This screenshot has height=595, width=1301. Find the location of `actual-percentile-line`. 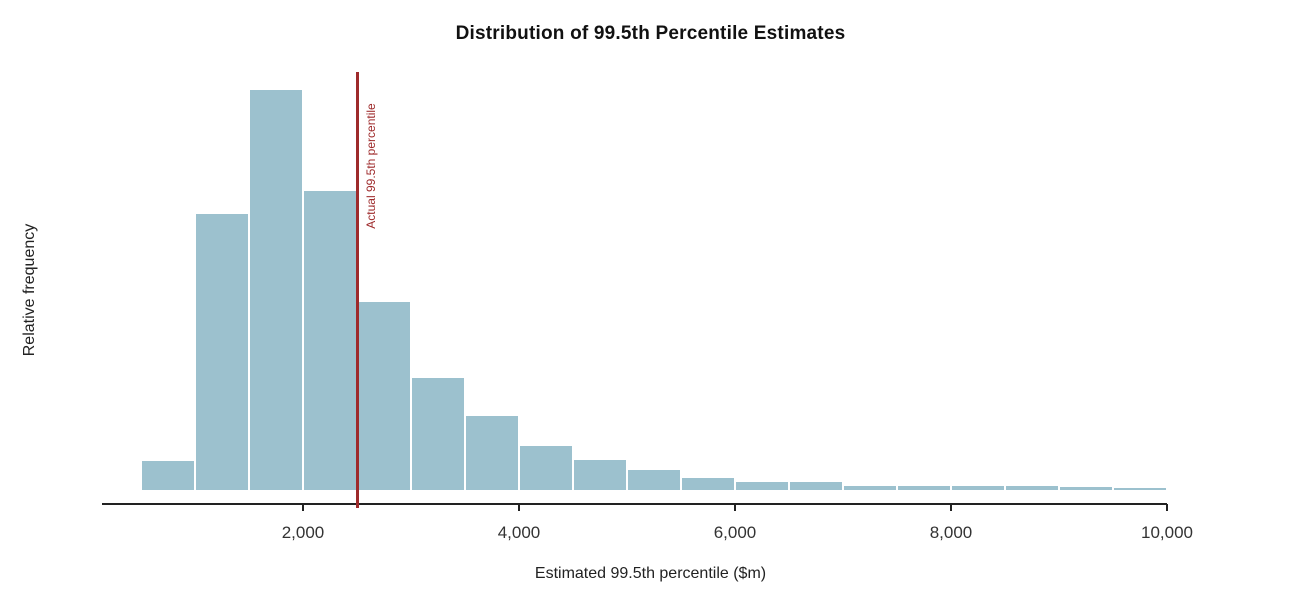

actual-percentile-line is located at coordinates (357, 290).